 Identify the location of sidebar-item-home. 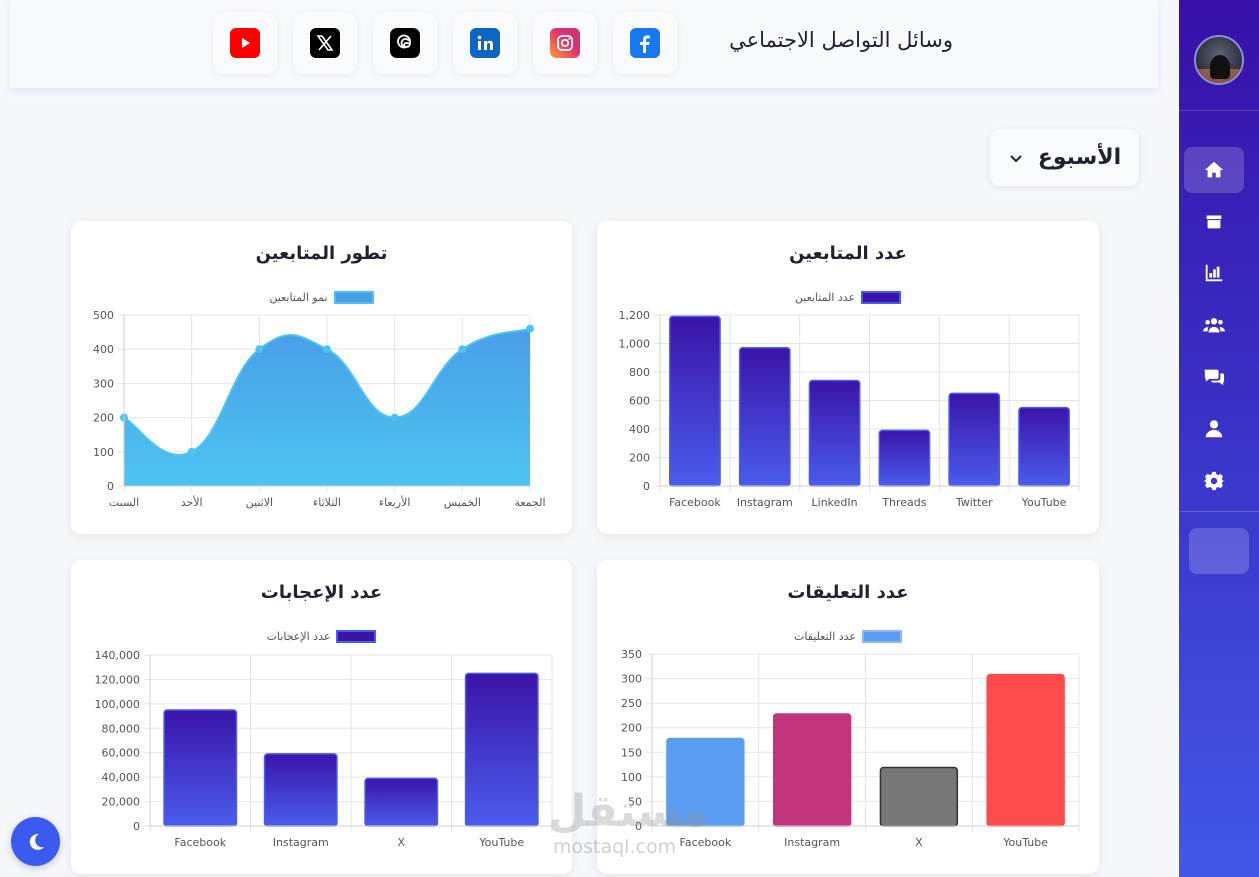
(1214, 170).